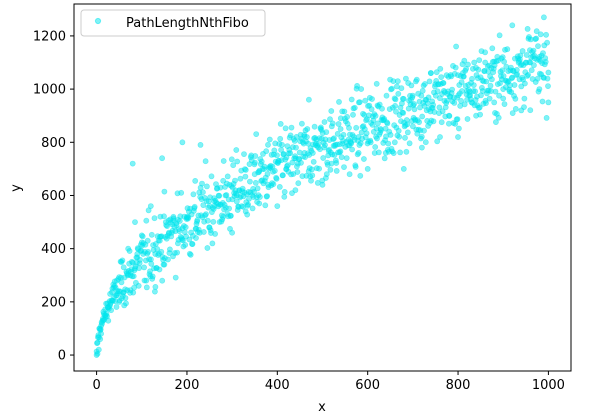 The width and height of the screenshot is (590, 418). What do you see at coordinates (548, 385) in the screenshot?
I see `x-tick-label: 1000` at bounding box center [548, 385].